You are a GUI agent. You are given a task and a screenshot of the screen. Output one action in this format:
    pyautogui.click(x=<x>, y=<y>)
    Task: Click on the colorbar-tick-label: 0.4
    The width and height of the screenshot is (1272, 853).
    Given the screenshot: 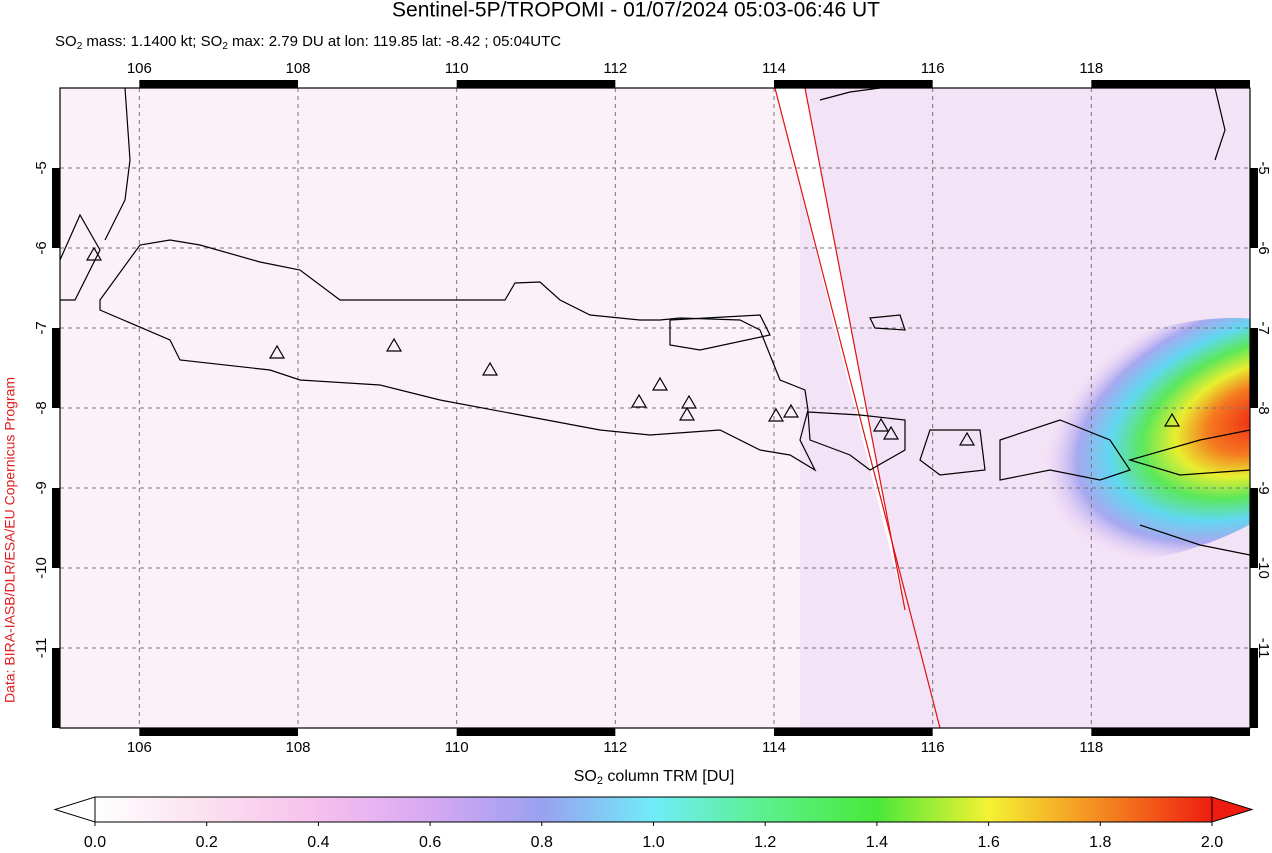 What is the action you would take?
    pyautogui.click(x=318, y=842)
    